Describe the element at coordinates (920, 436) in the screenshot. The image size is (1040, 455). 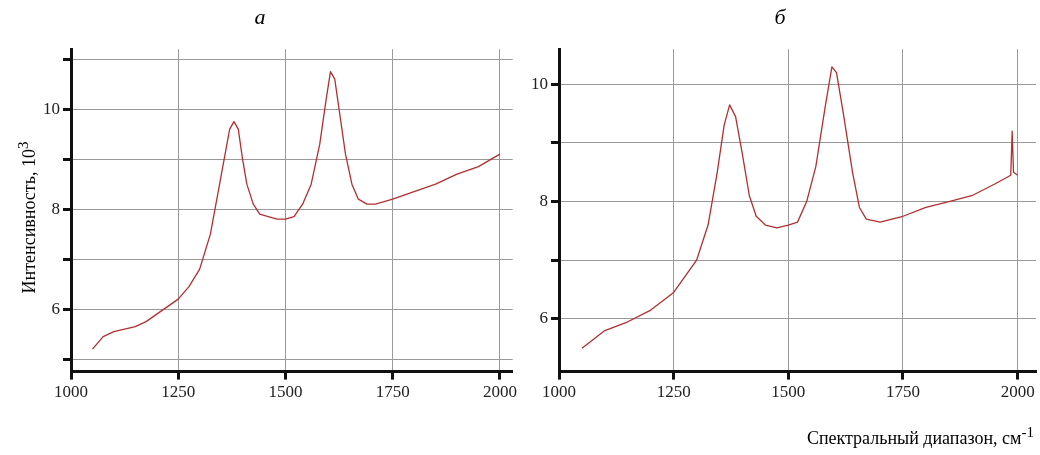
I see `x-axis-title: Спектральный диапазон, см$^{-1}$` at that location.